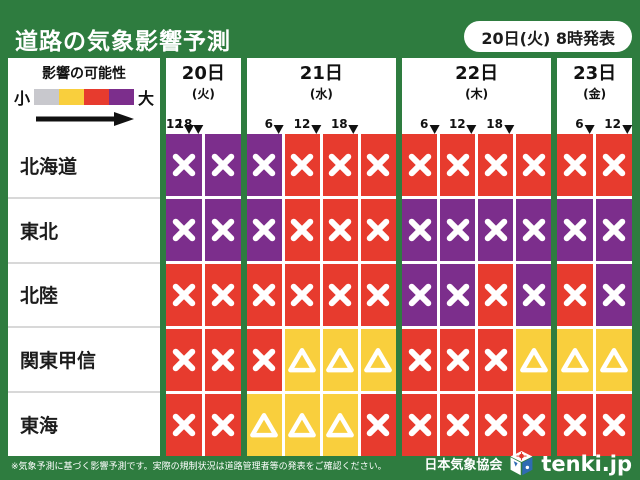 The image size is (640, 480). Describe the element at coordinates (121, 97) in the screenshot. I see `legend-swatch-purple` at that location.